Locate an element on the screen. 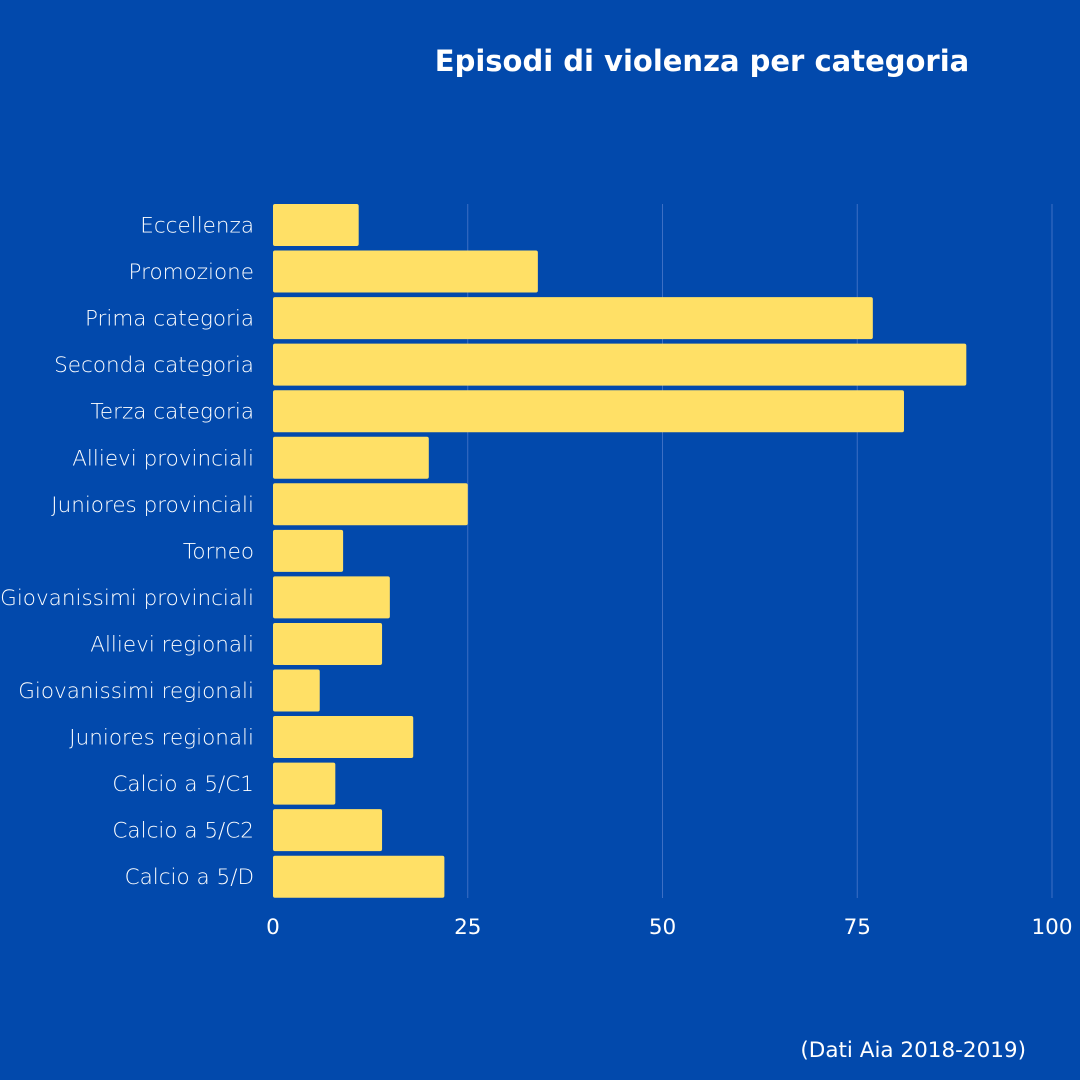  x-tick-label: 75 is located at coordinates (857, 927).